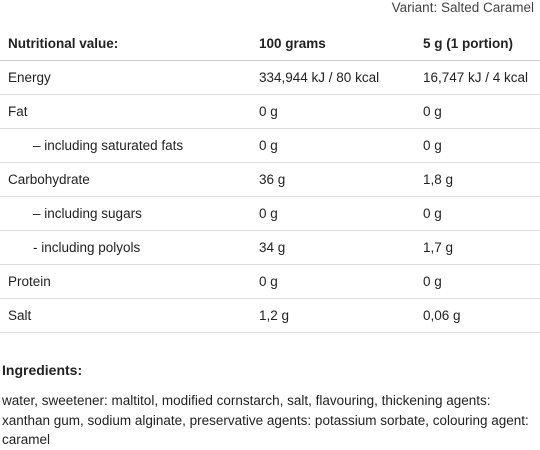  I want to click on cell: 16,747 kJ / 4 kcal, so click(477, 77).